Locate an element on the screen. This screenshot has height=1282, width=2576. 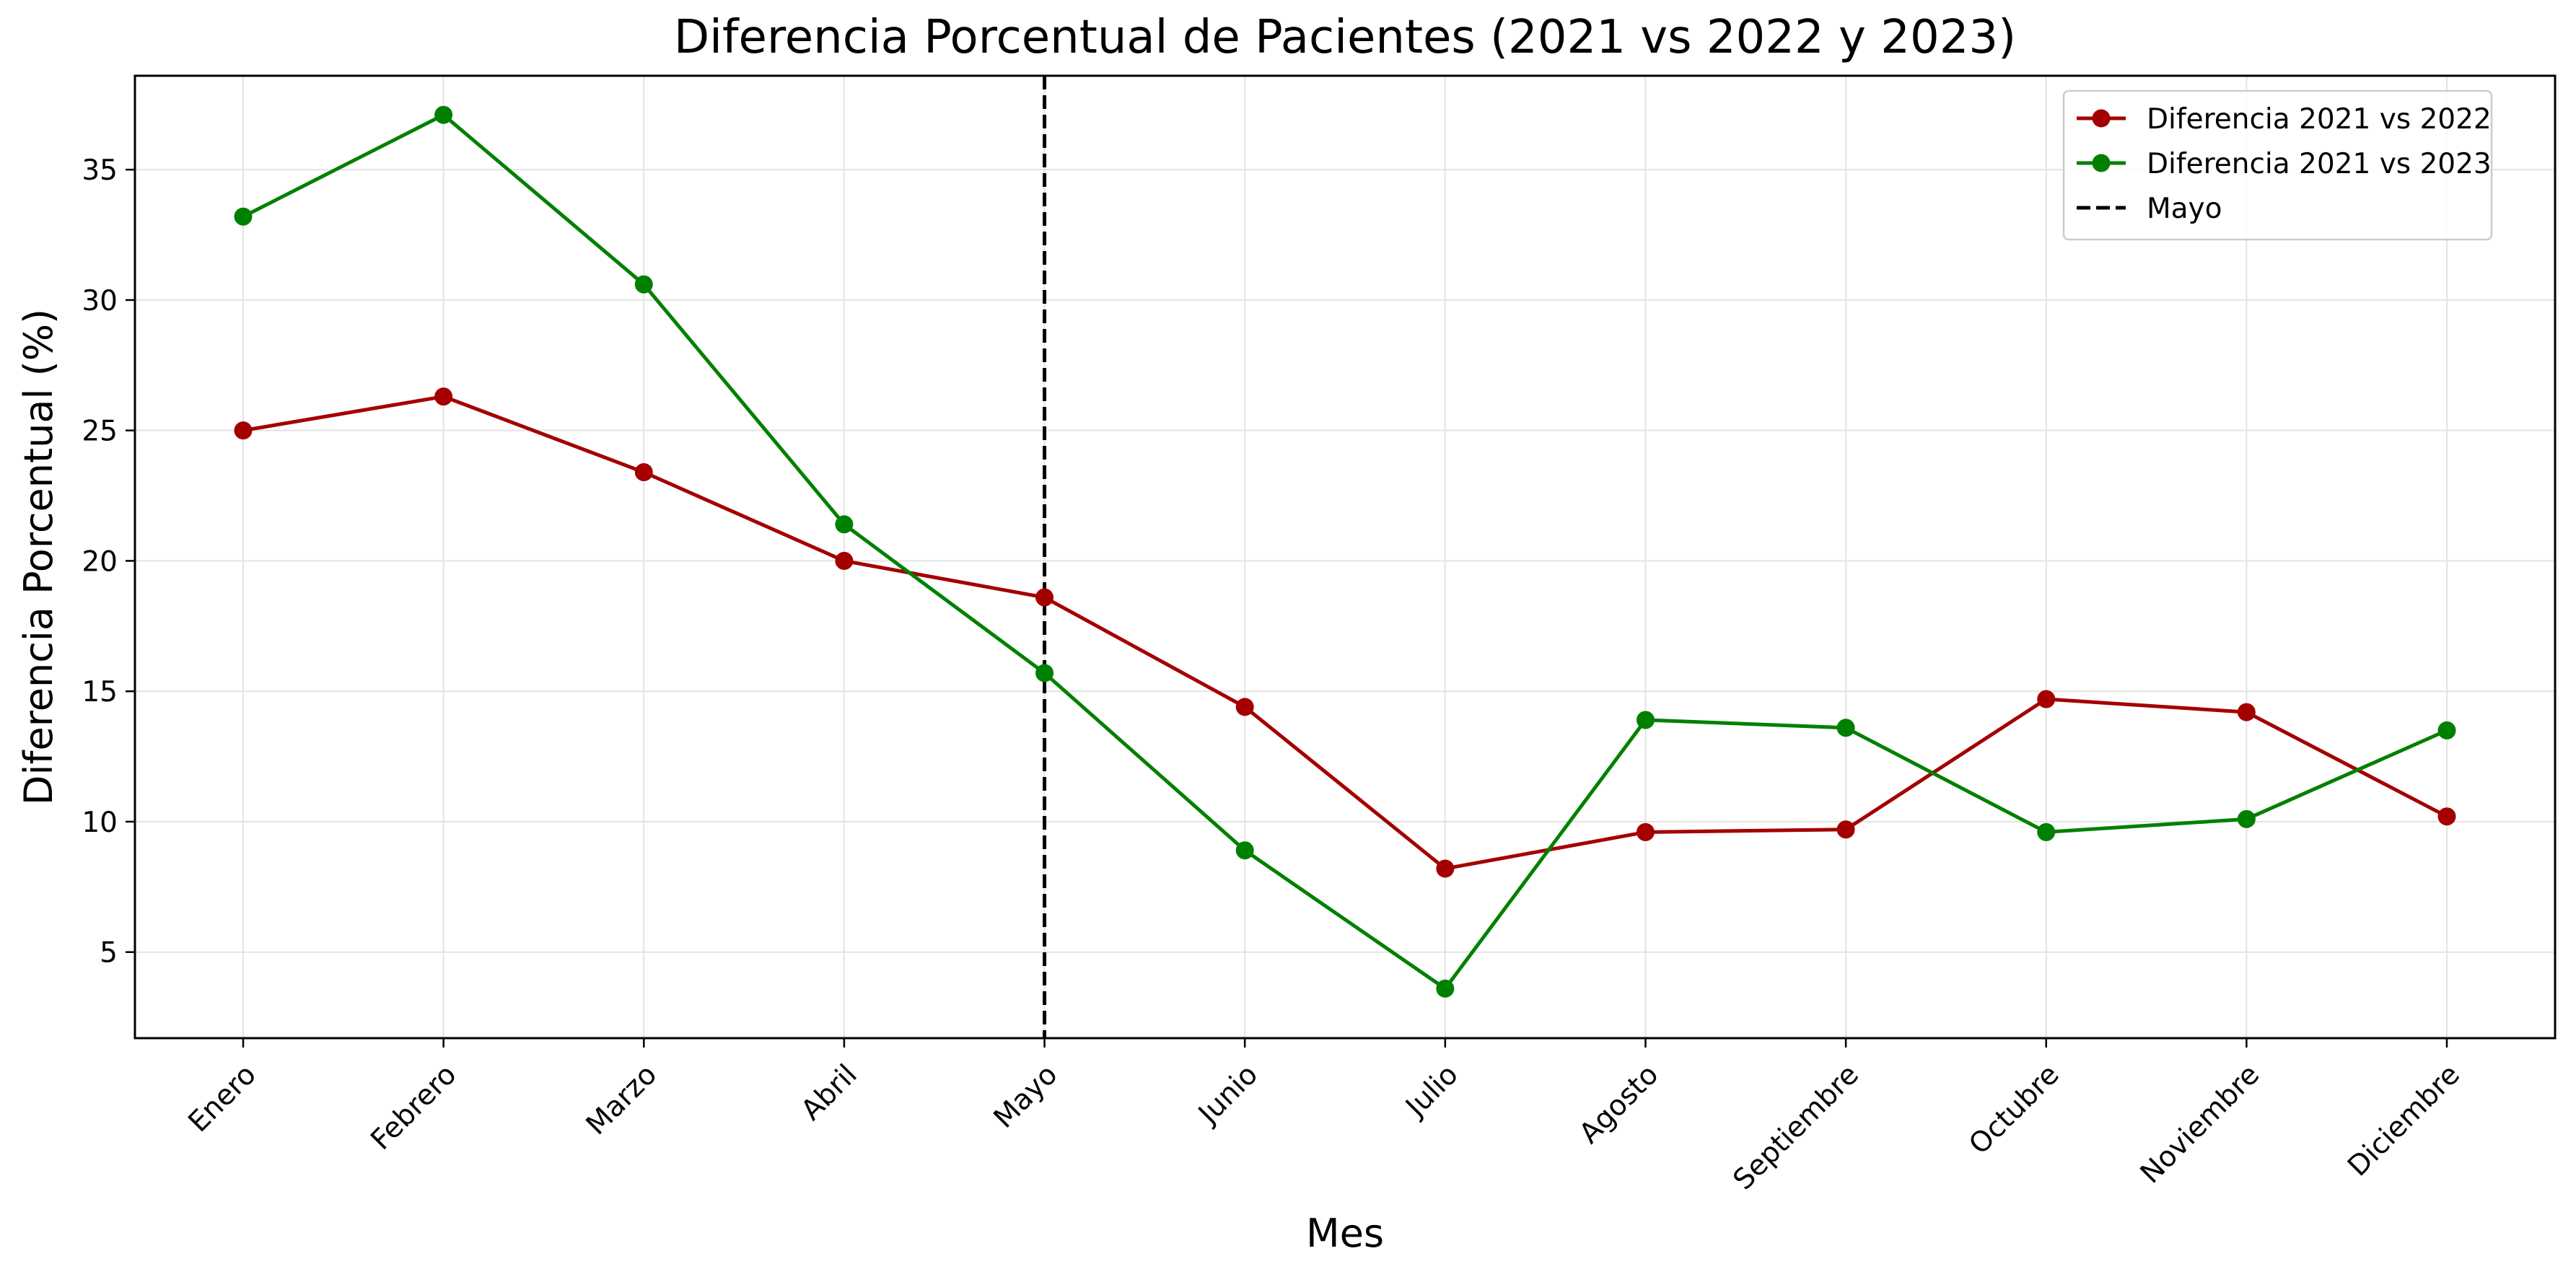
legend-box is located at coordinates (2277, 165).